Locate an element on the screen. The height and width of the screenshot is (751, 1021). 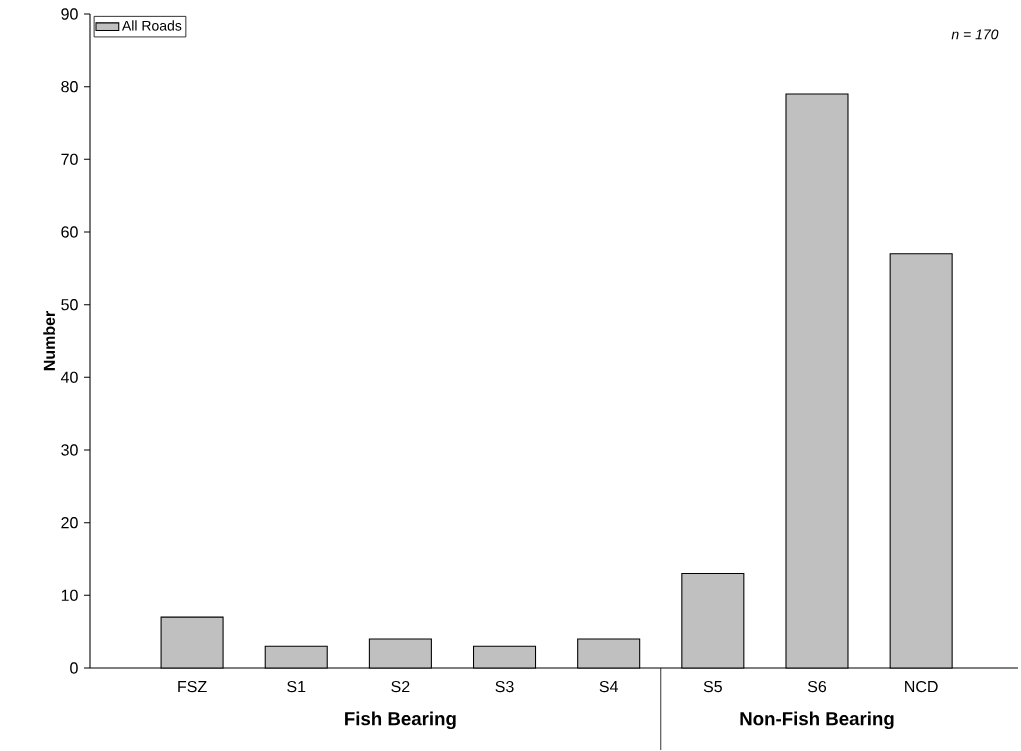
y-tick-label: 90 is located at coordinates (69, 14).